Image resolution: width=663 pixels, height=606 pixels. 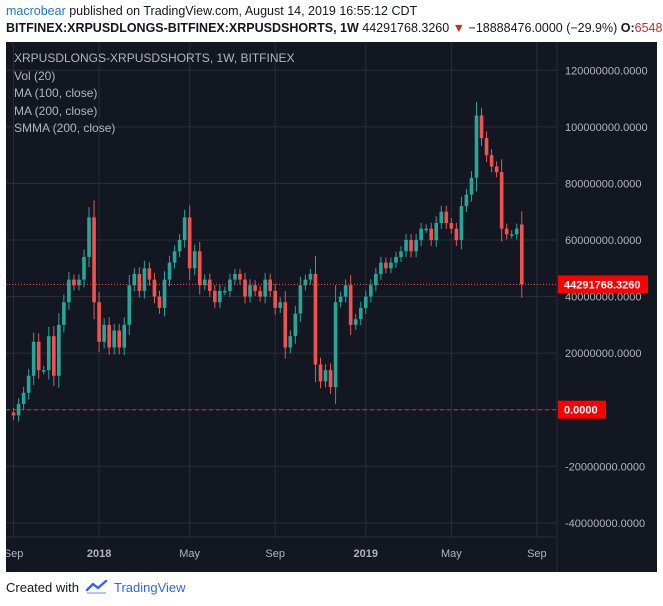 I want to click on author-link: macrobear, so click(x=36, y=11).